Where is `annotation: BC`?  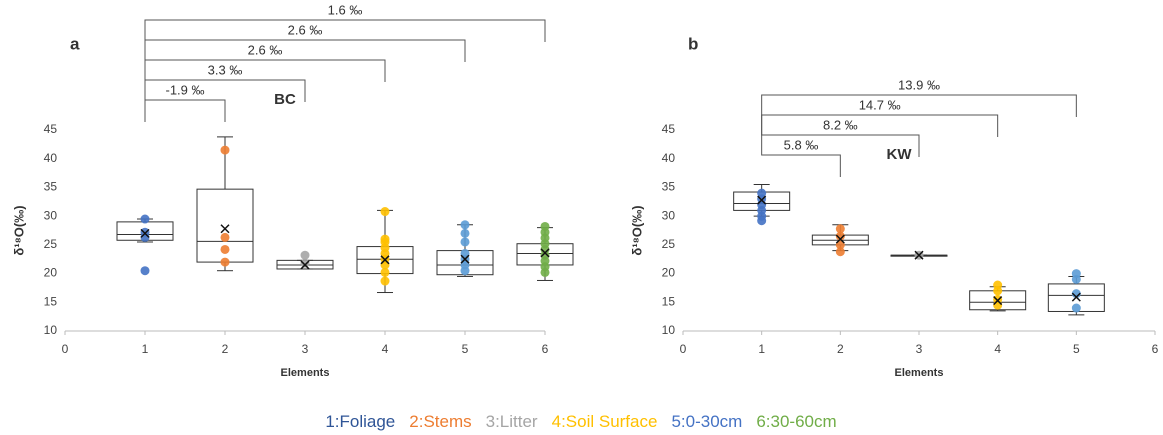
annotation: BC is located at coordinates (285, 99).